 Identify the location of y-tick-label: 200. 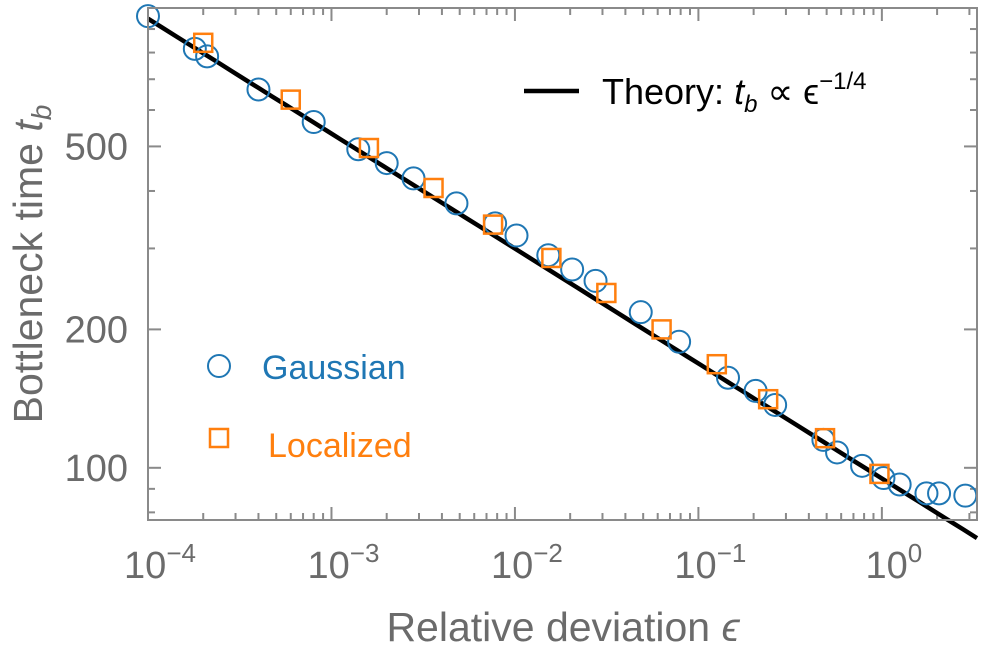
(96, 330).